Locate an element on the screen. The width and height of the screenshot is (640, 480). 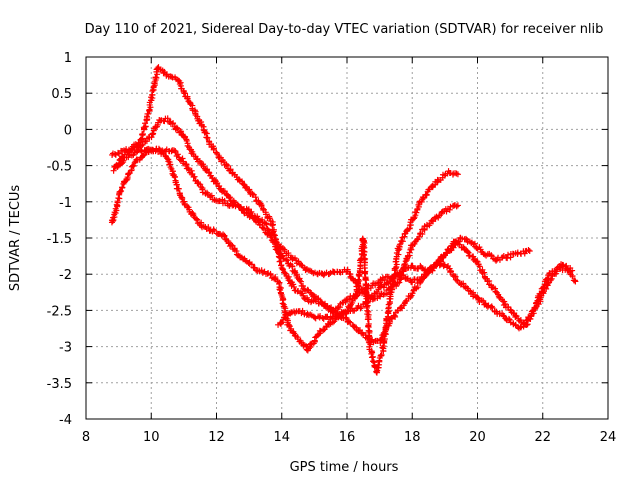
x-tick-label: 18 is located at coordinates (412, 437).